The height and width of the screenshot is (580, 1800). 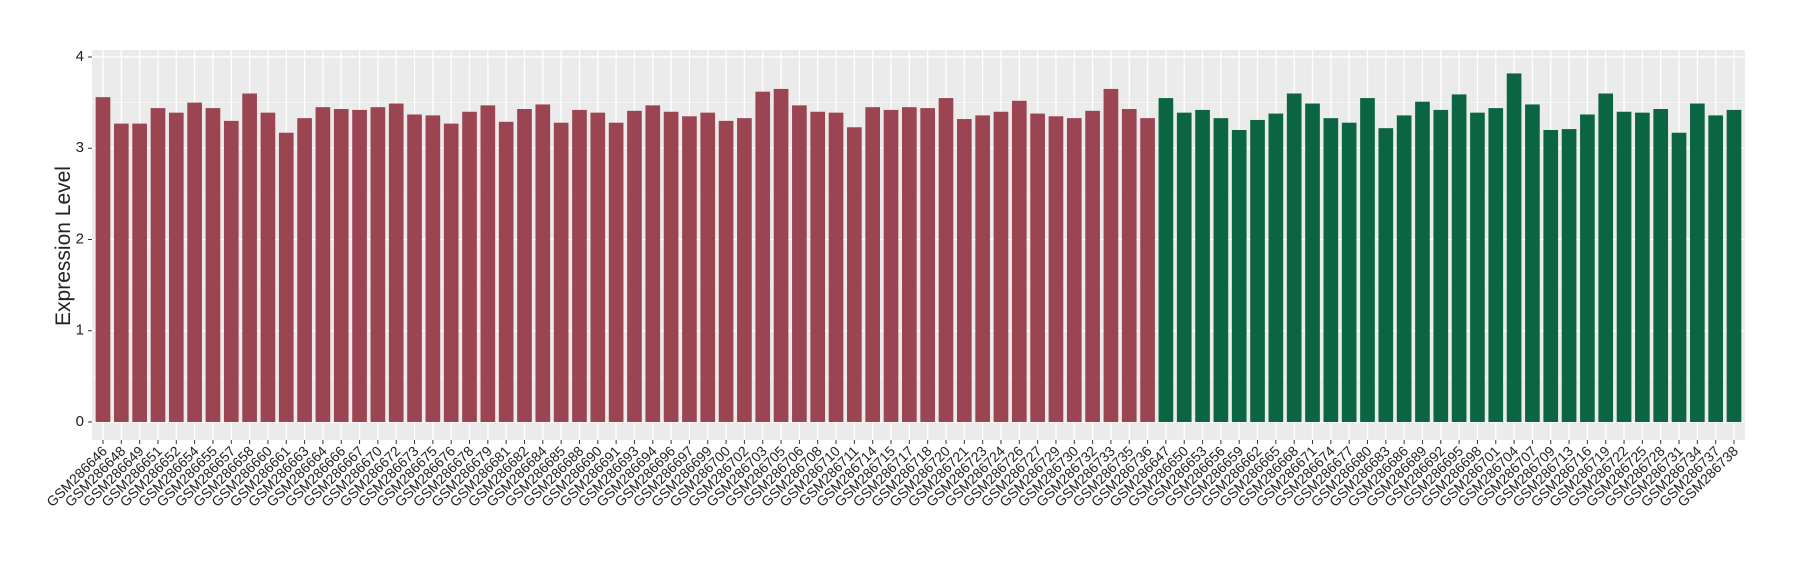 What do you see at coordinates (80, 421) in the screenshot?
I see `y-tick-label: 0` at bounding box center [80, 421].